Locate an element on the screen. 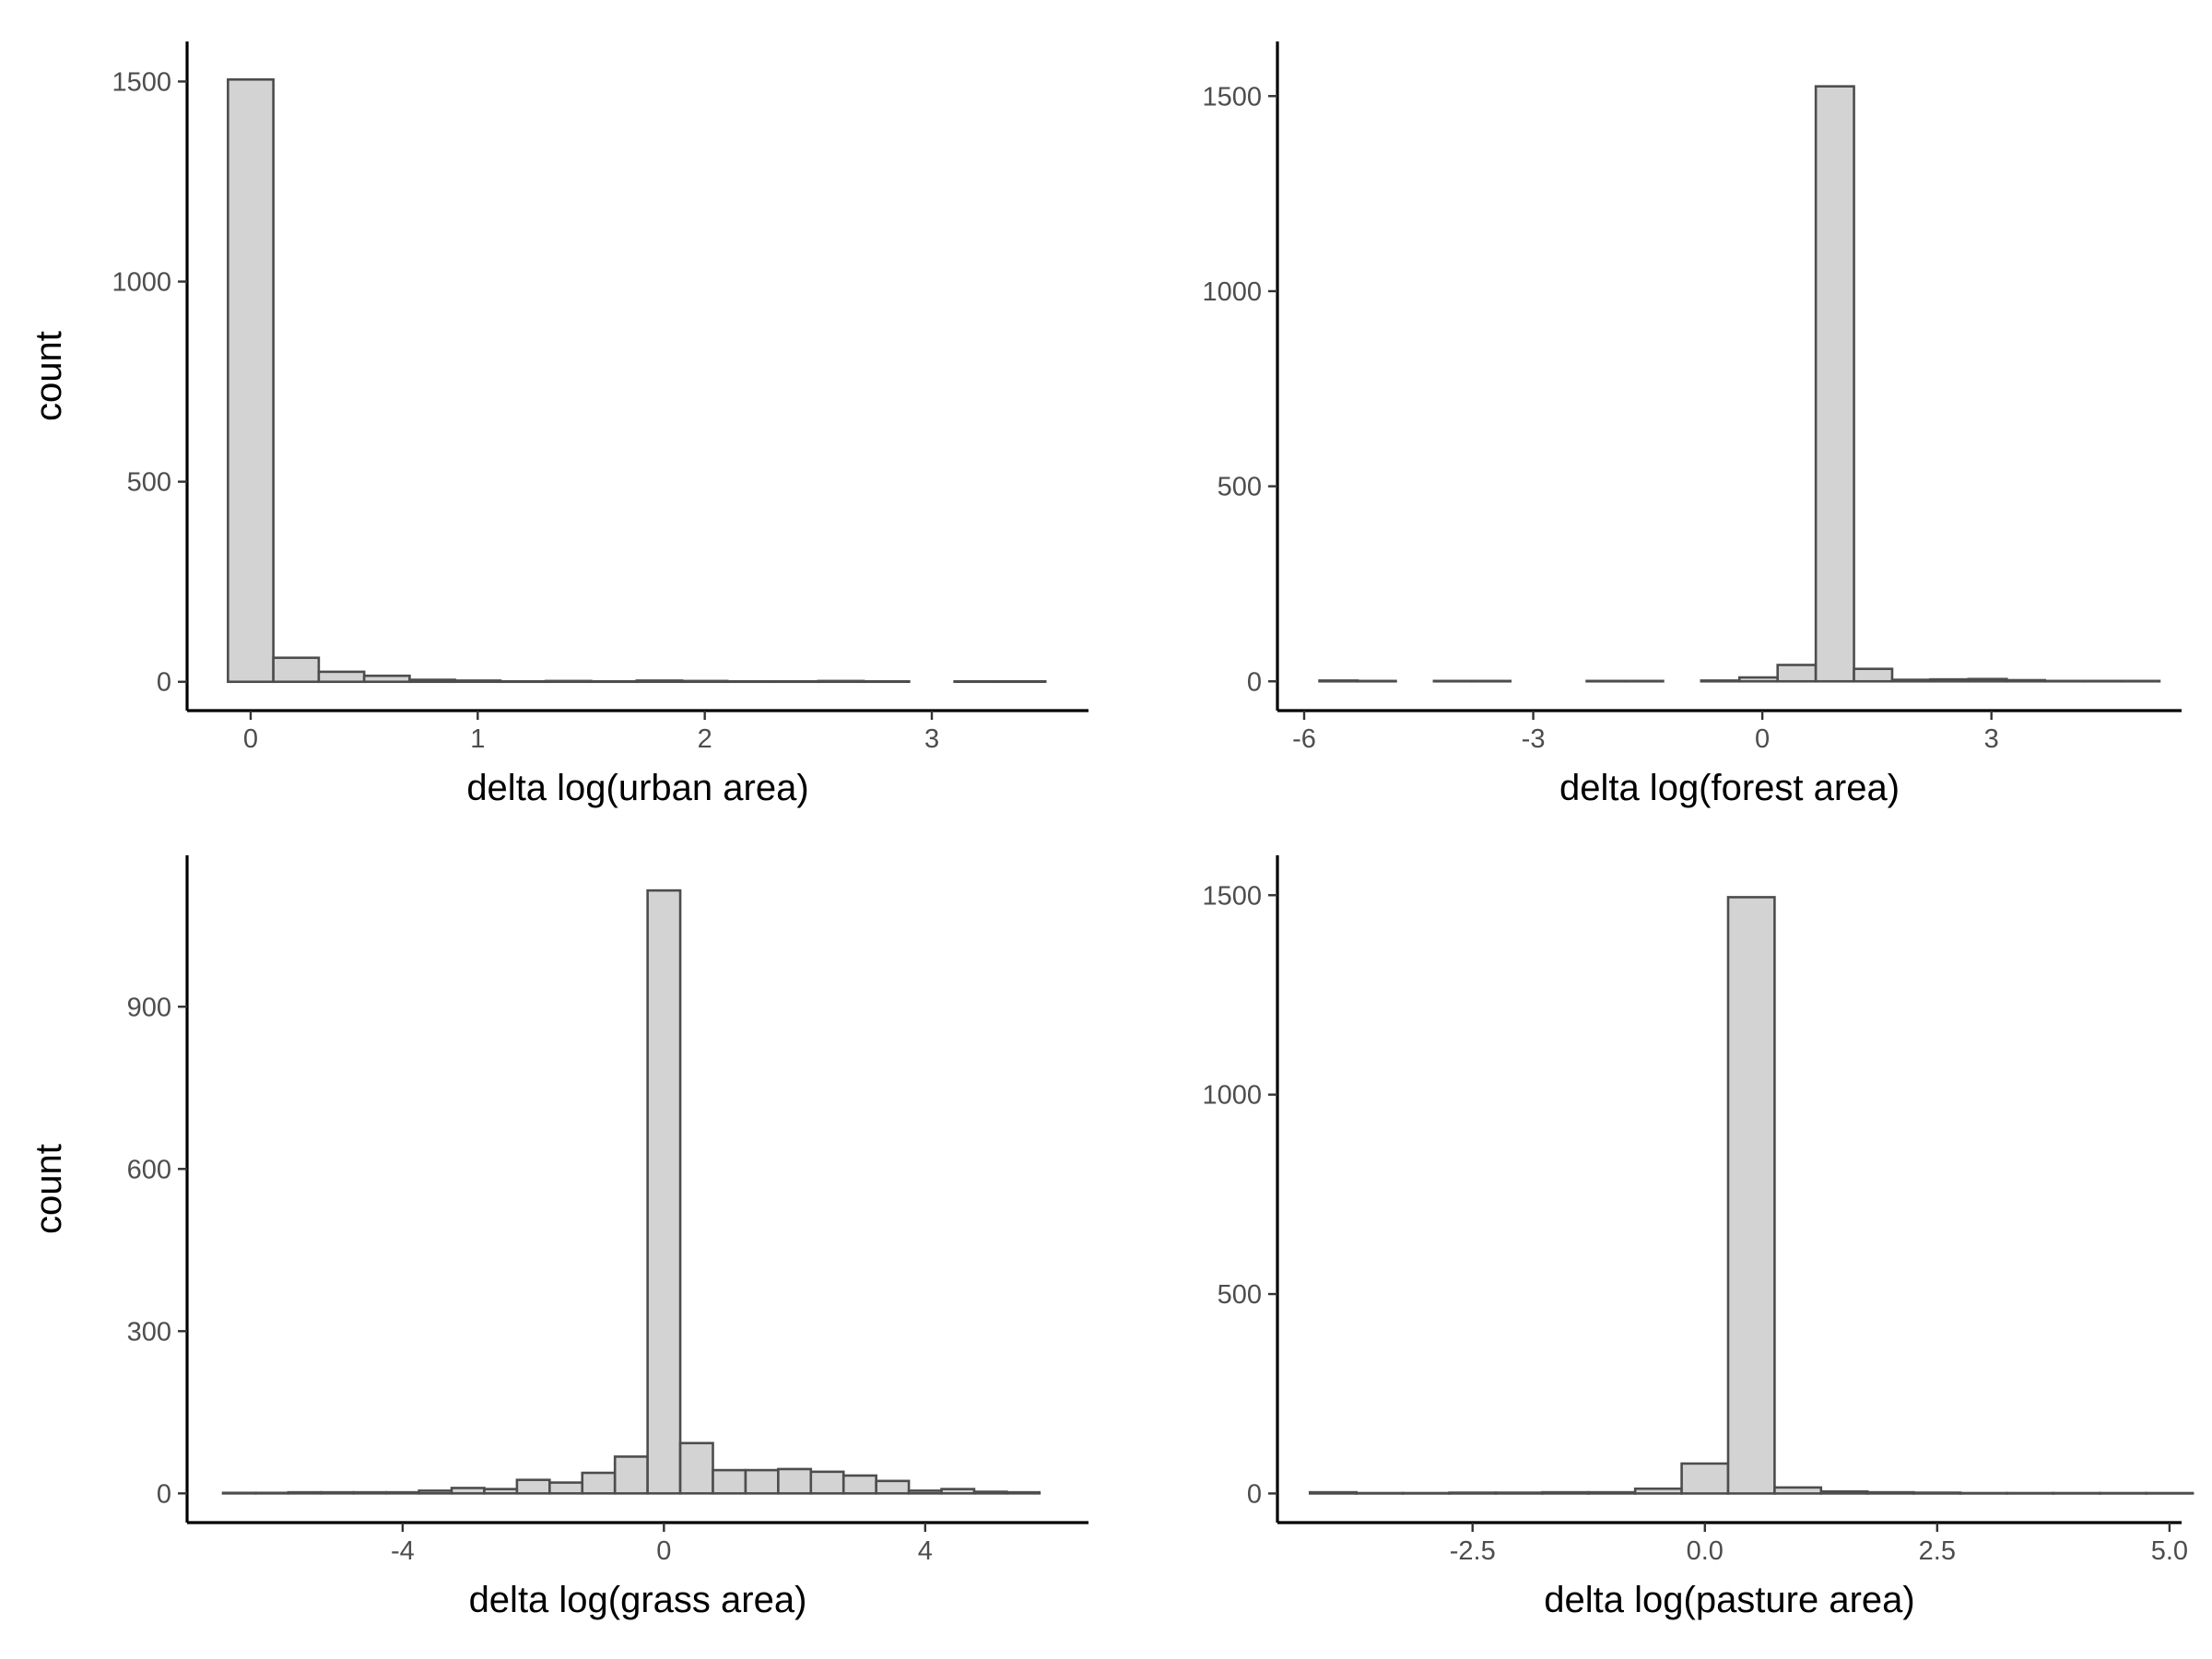 The width and height of the screenshot is (2212, 1659). x-axis-title: delta log(forest area) is located at coordinates (1729, 788).